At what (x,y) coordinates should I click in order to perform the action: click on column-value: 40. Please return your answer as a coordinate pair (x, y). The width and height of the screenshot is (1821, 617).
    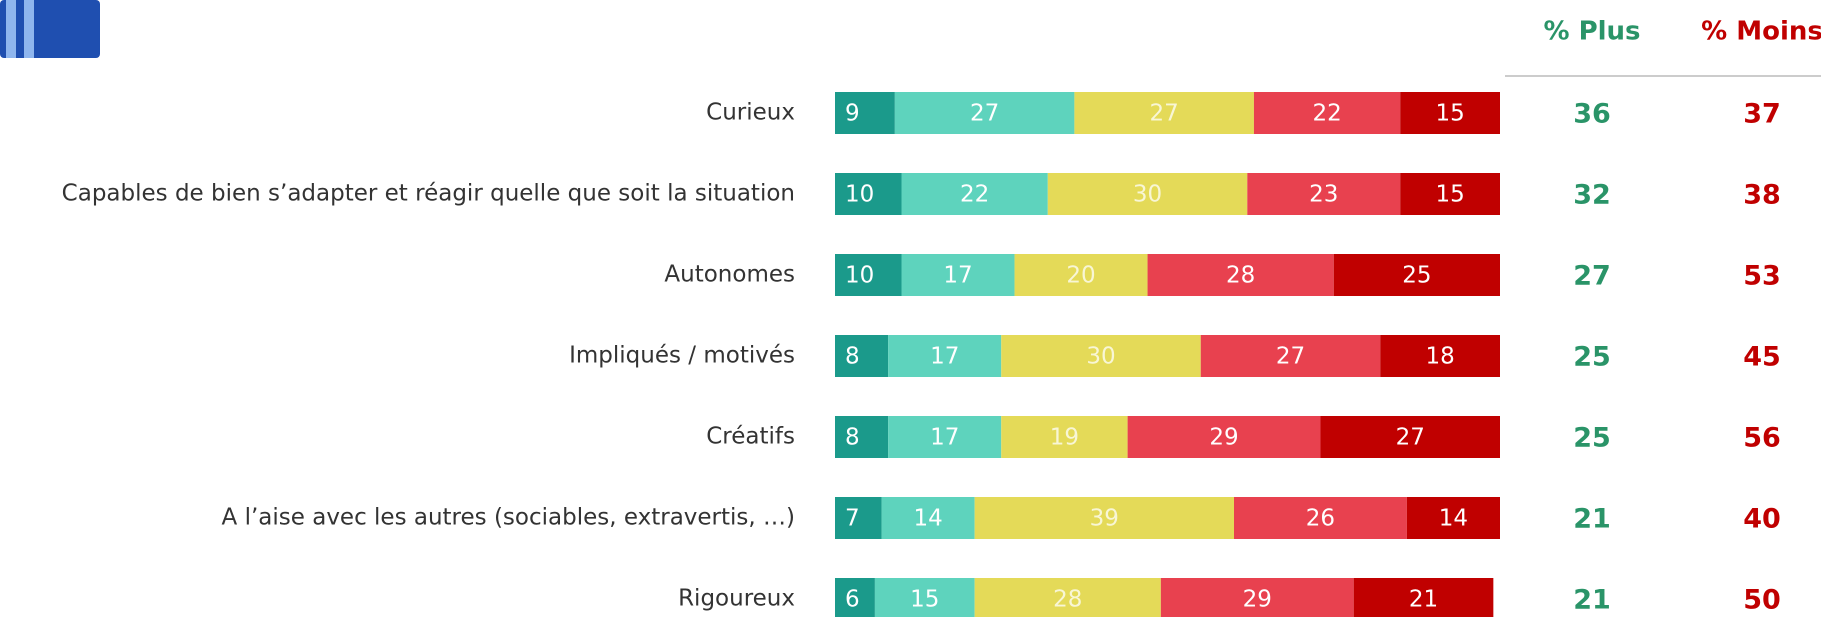
    Looking at the image, I should click on (1762, 519).